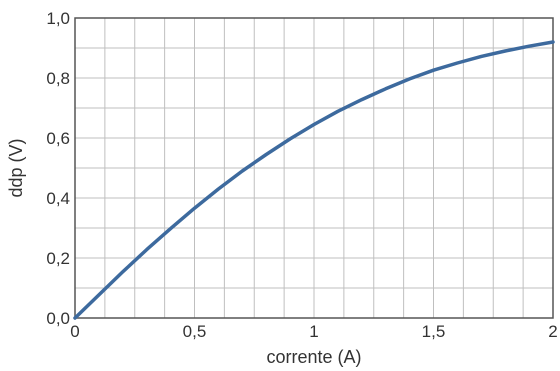 This screenshot has height=371, width=560. What do you see at coordinates (58, 318) in the screenshot?
I see `y-tick-label: 0,0` at bounding box center [58, 318].